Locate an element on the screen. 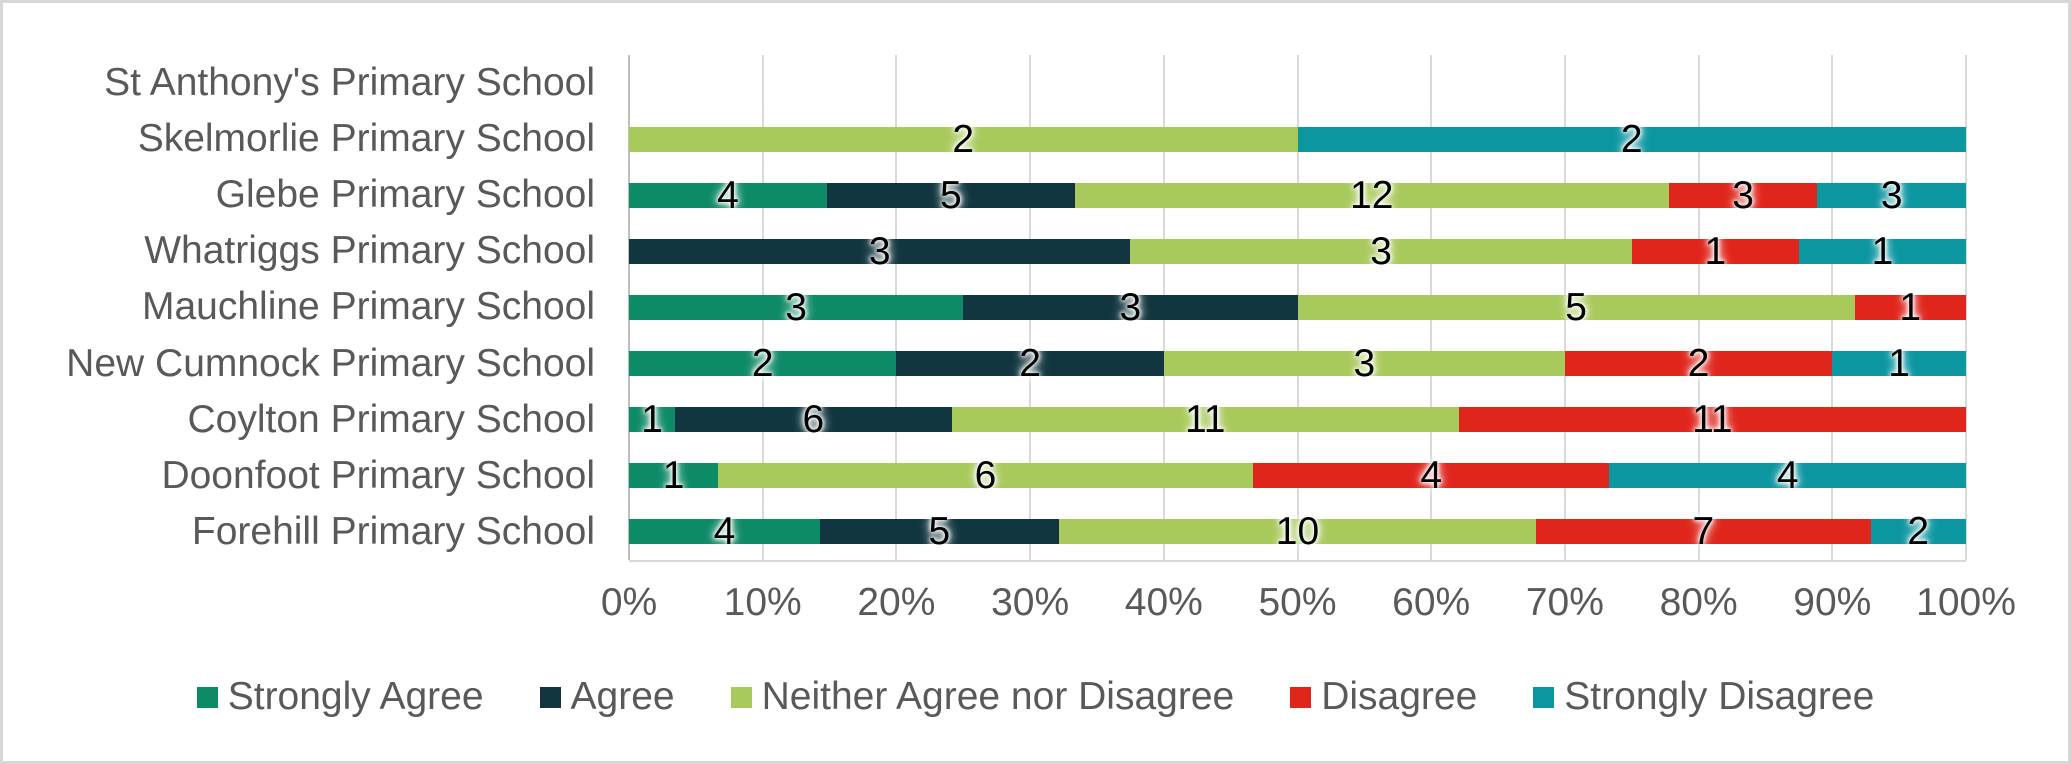  legend-label: Agree is located at coordinates (622, 696).